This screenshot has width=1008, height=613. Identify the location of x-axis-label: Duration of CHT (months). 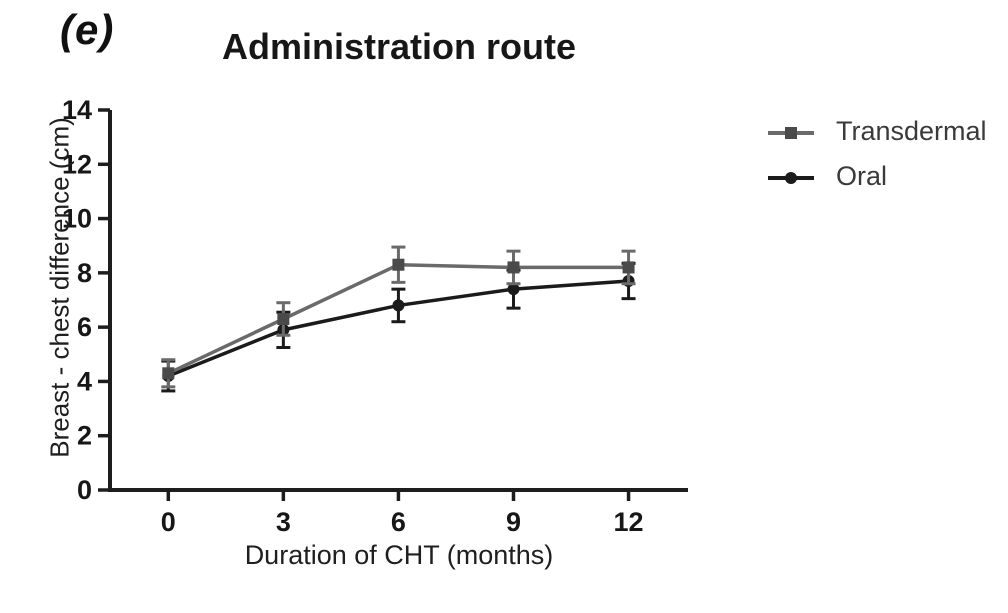
(399, 555).